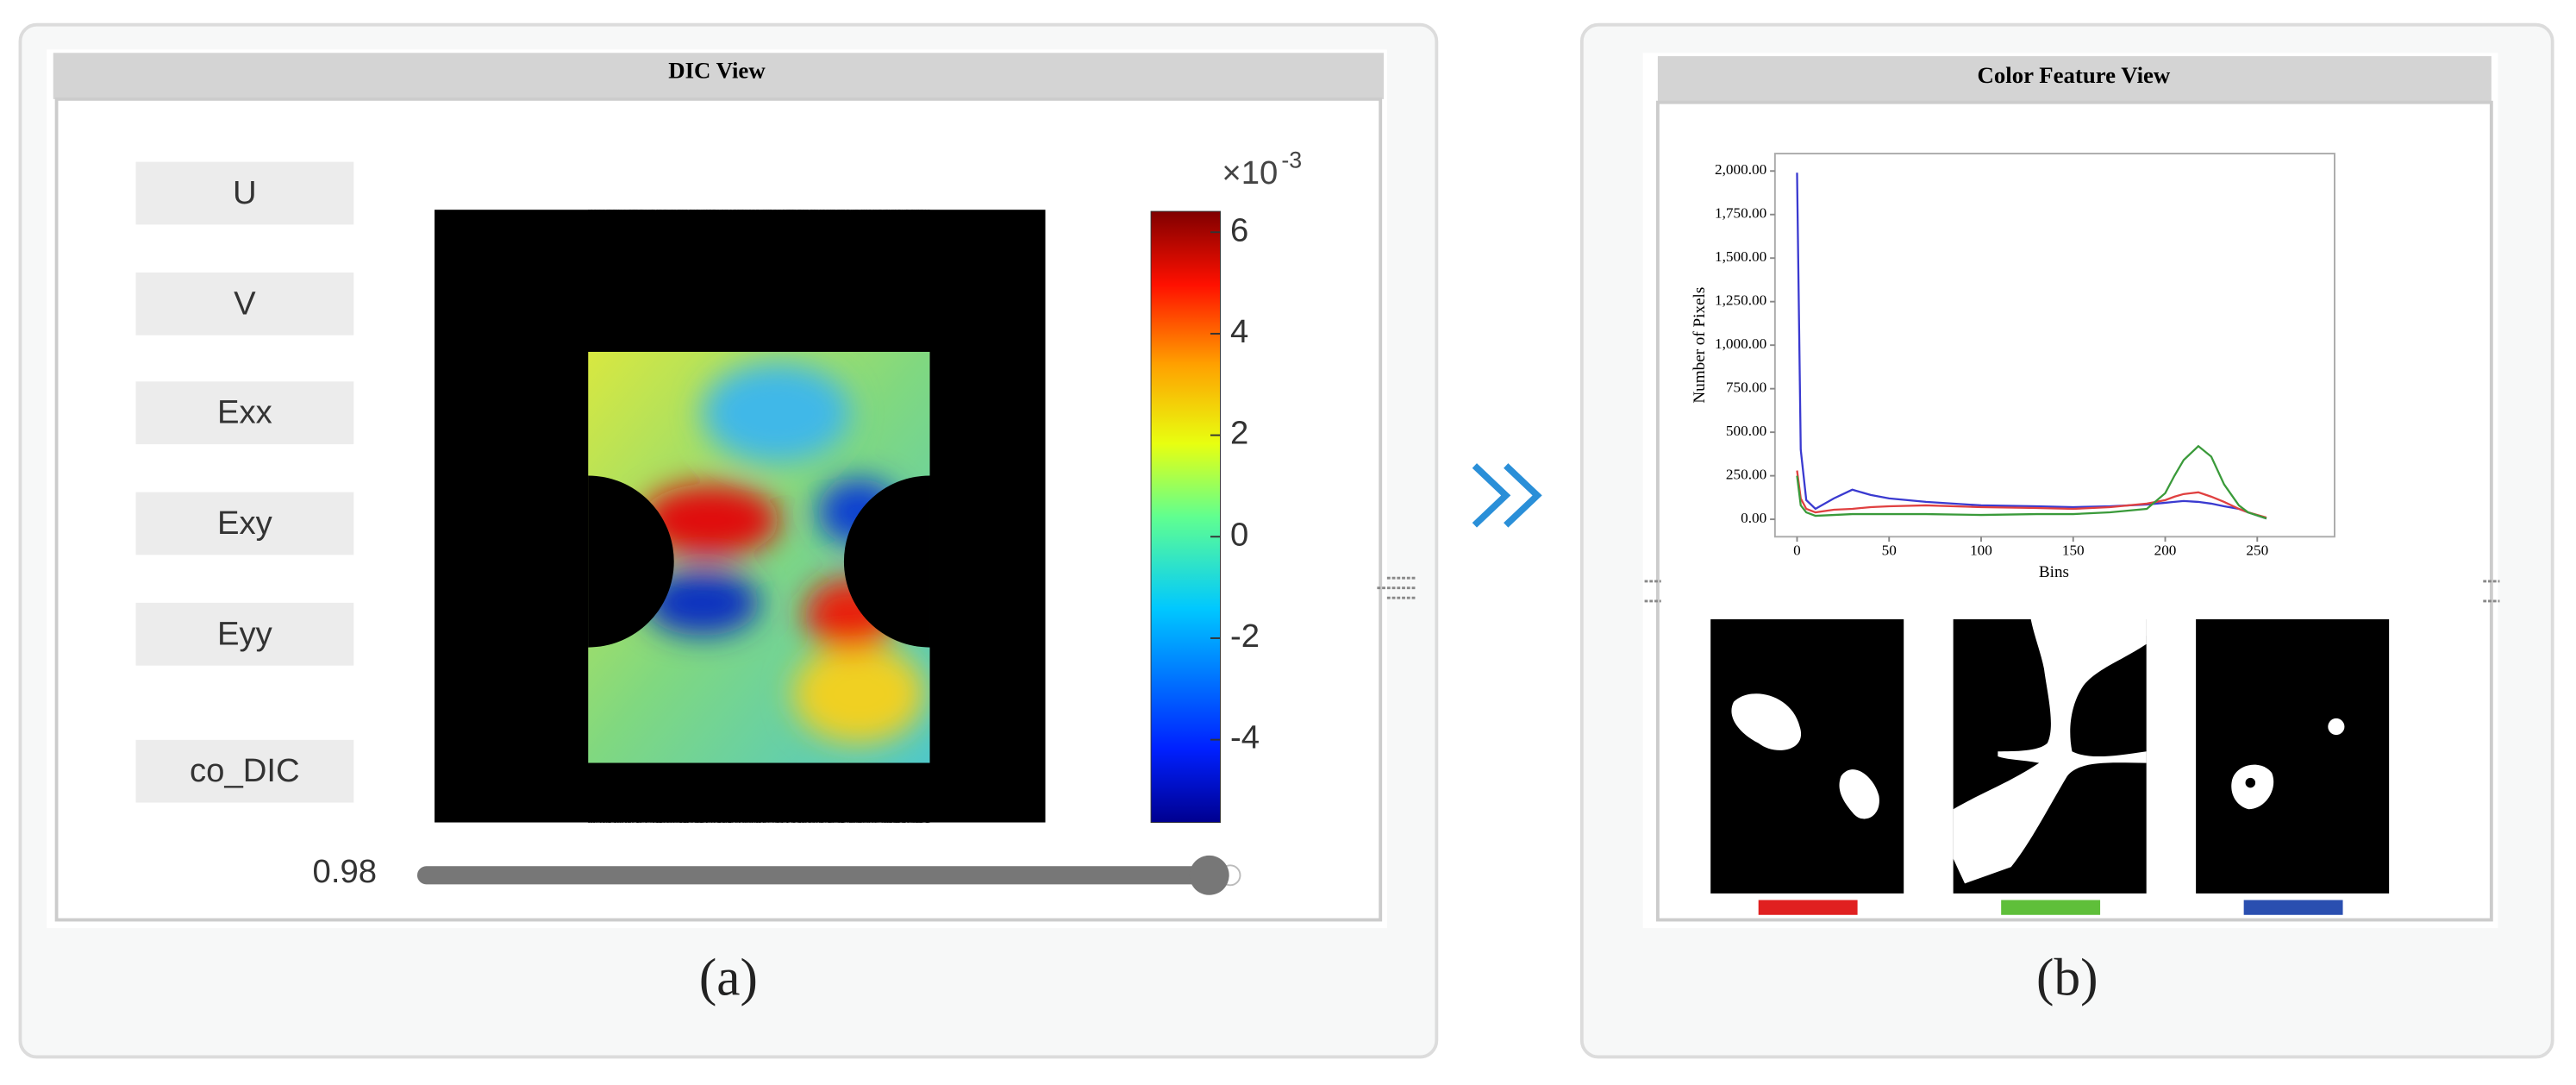 The image size is (2576, 1085). I want to click on button-label: co_DIC, so click(245, 770).